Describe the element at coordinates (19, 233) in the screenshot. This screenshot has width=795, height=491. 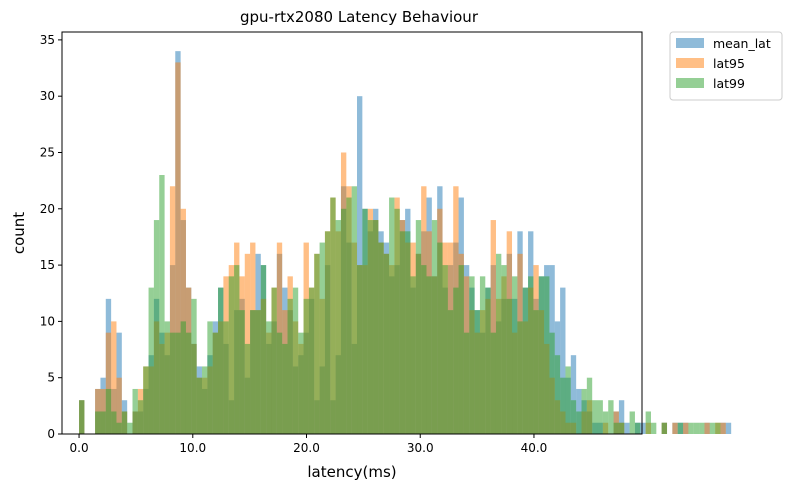
I see `y-axis-title: count` at that location.